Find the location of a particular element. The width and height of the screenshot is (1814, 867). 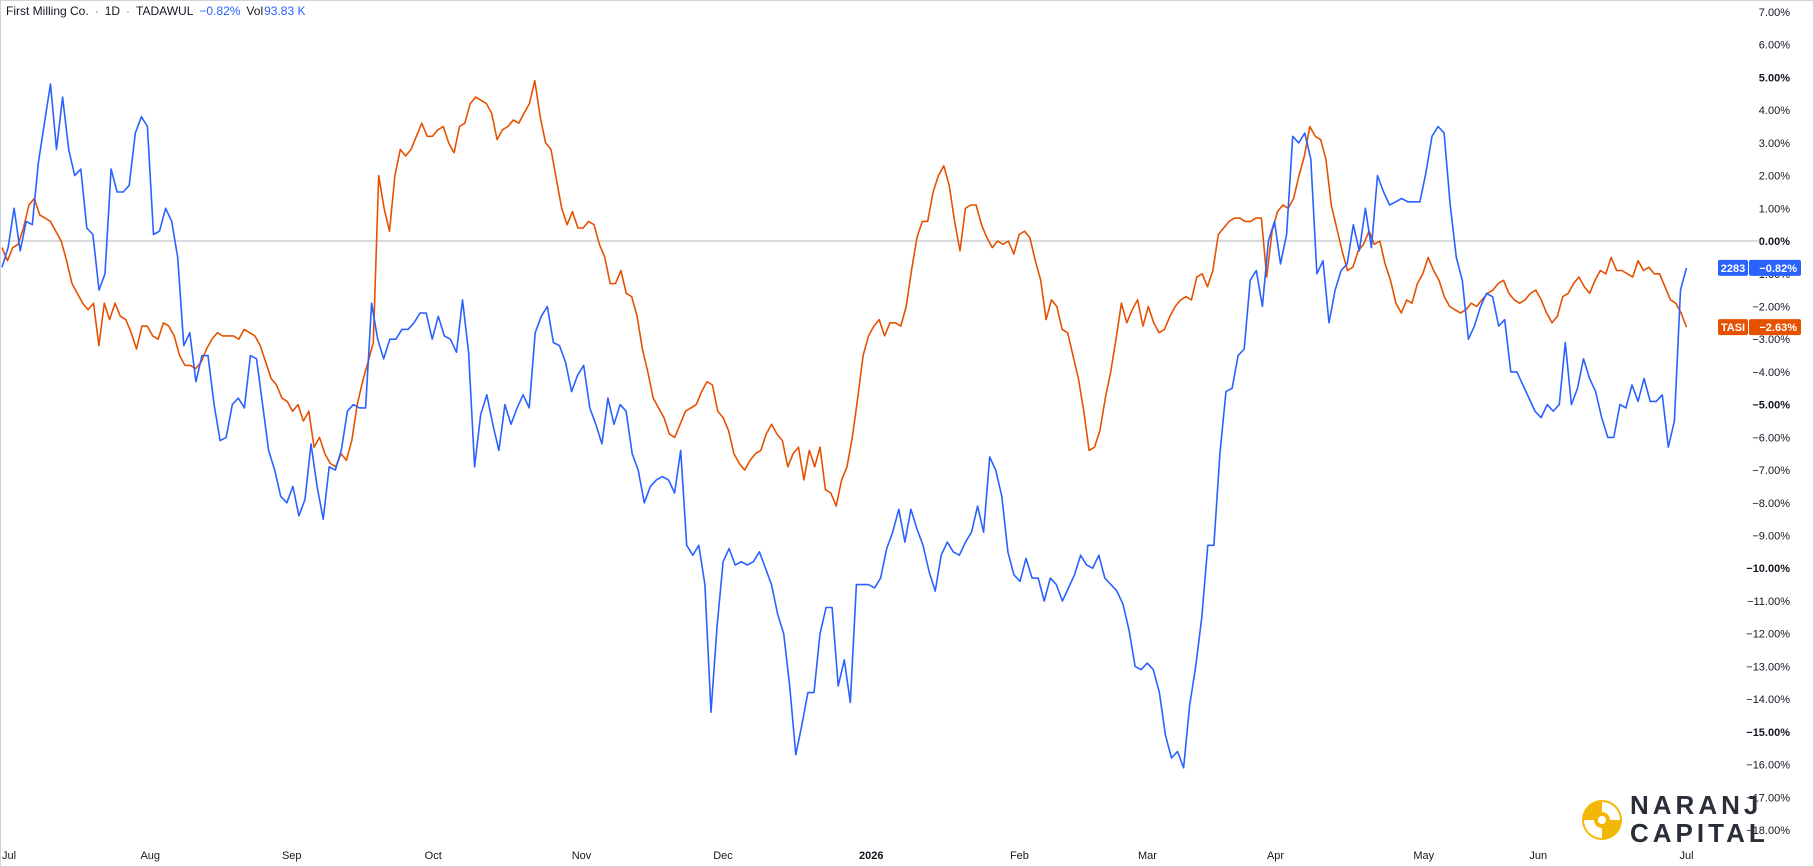

y-tick-label: −18.00% is located at coordinates (1768, 831).